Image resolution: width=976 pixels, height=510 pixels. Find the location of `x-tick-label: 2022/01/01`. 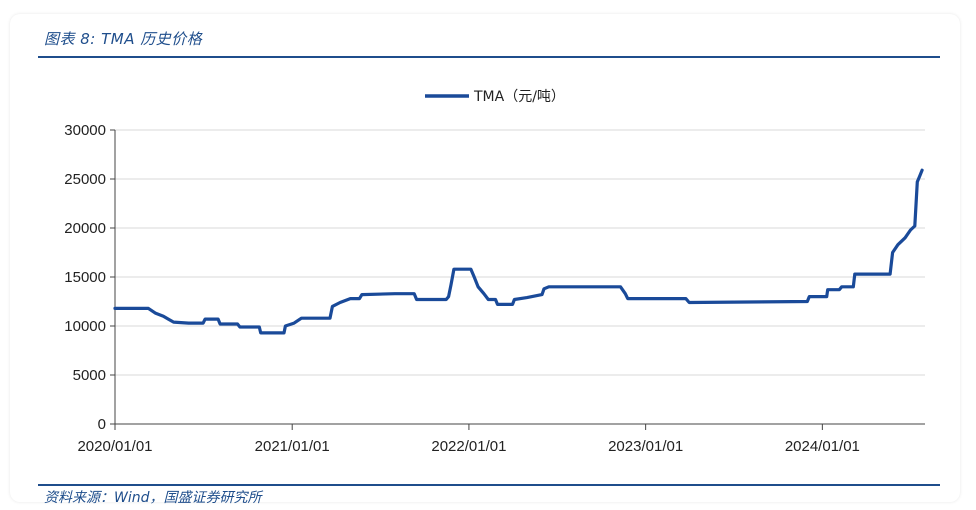

x-tick-label: 2022/01/01 is located at coordinates (468, 446).